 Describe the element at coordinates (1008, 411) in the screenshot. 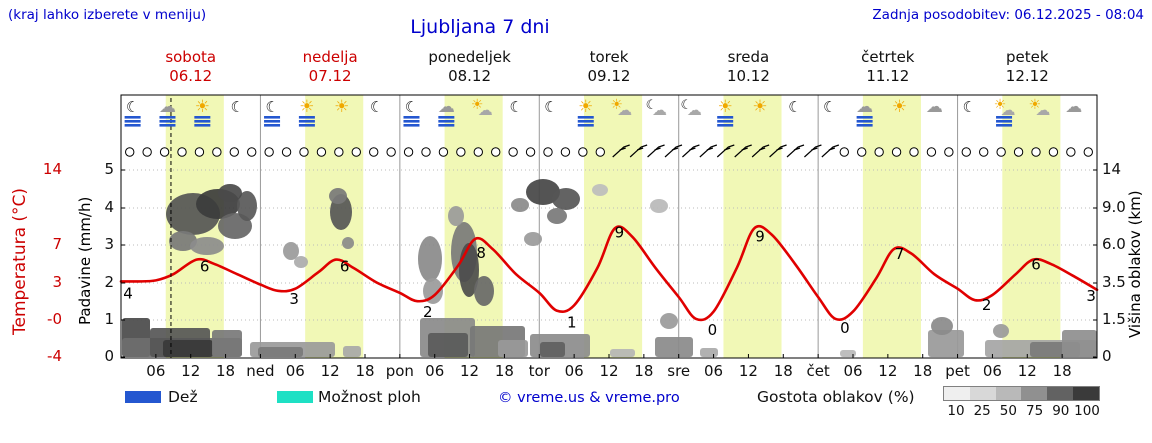

I see `density-tick-label: 50` at that location.